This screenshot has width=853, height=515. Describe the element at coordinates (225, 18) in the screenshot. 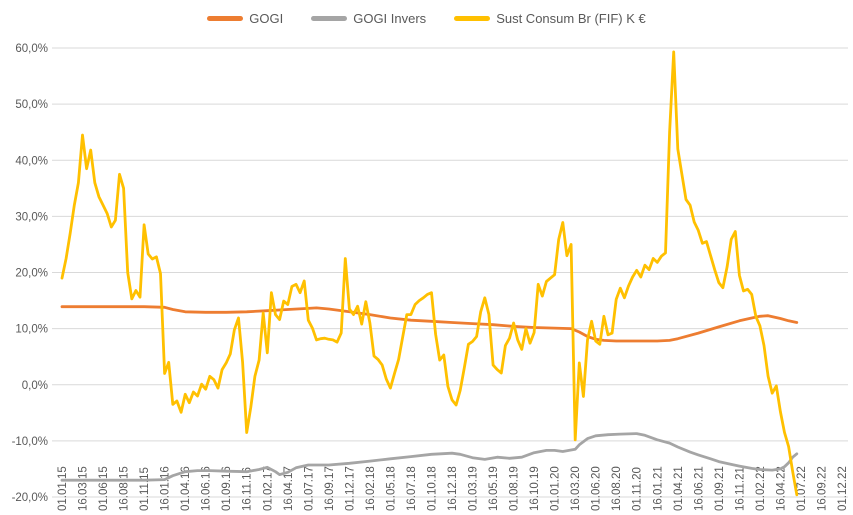

I see `legend-swatch-gogi-icon` at that location.